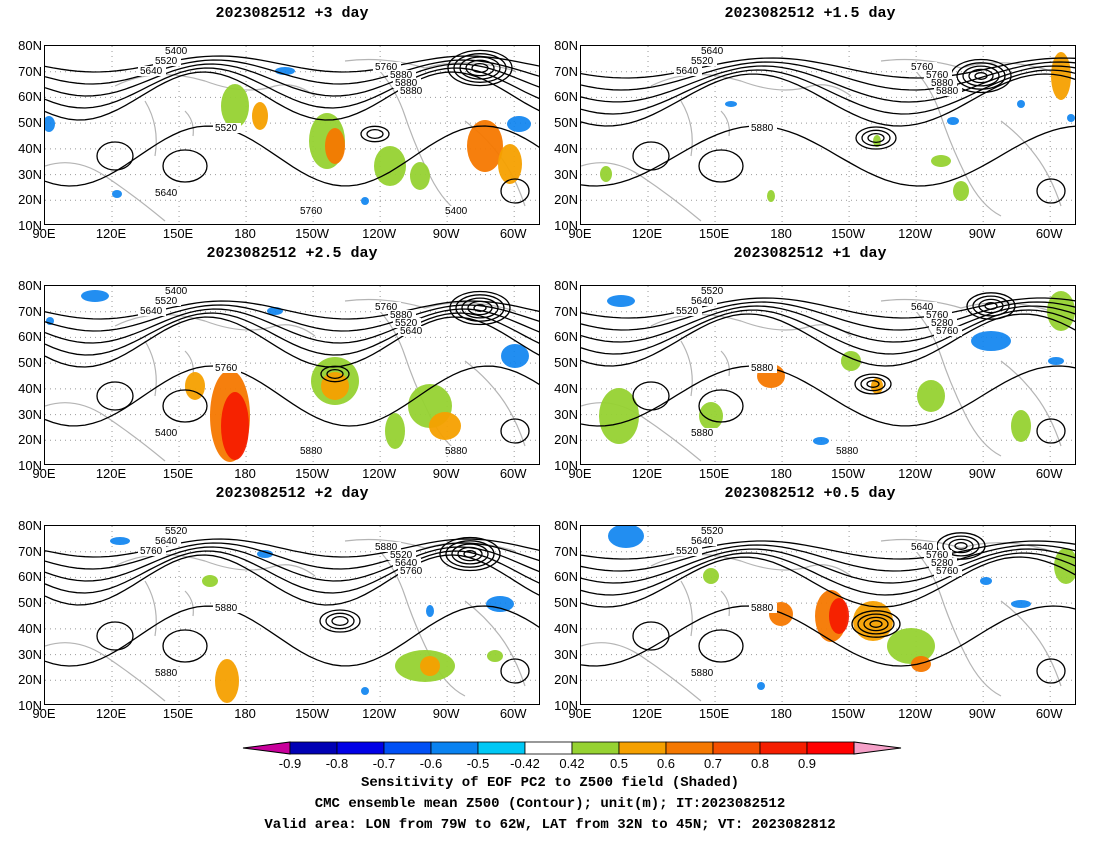 Image resolution: width=1100 pixels, height=850 pixels. Describe the element at coordinates (379, 473) in the screenshot. I see `lon-tick-label: 120W` at that location.